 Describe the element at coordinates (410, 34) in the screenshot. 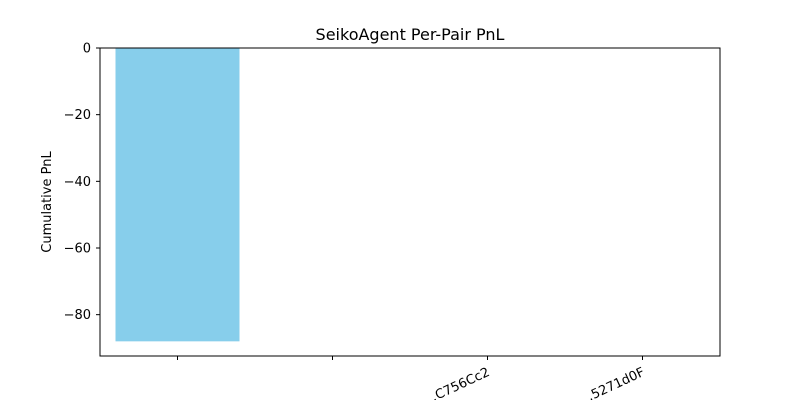

I see `chart-title: SeikoAgent Per-Pair PnL` at that location.